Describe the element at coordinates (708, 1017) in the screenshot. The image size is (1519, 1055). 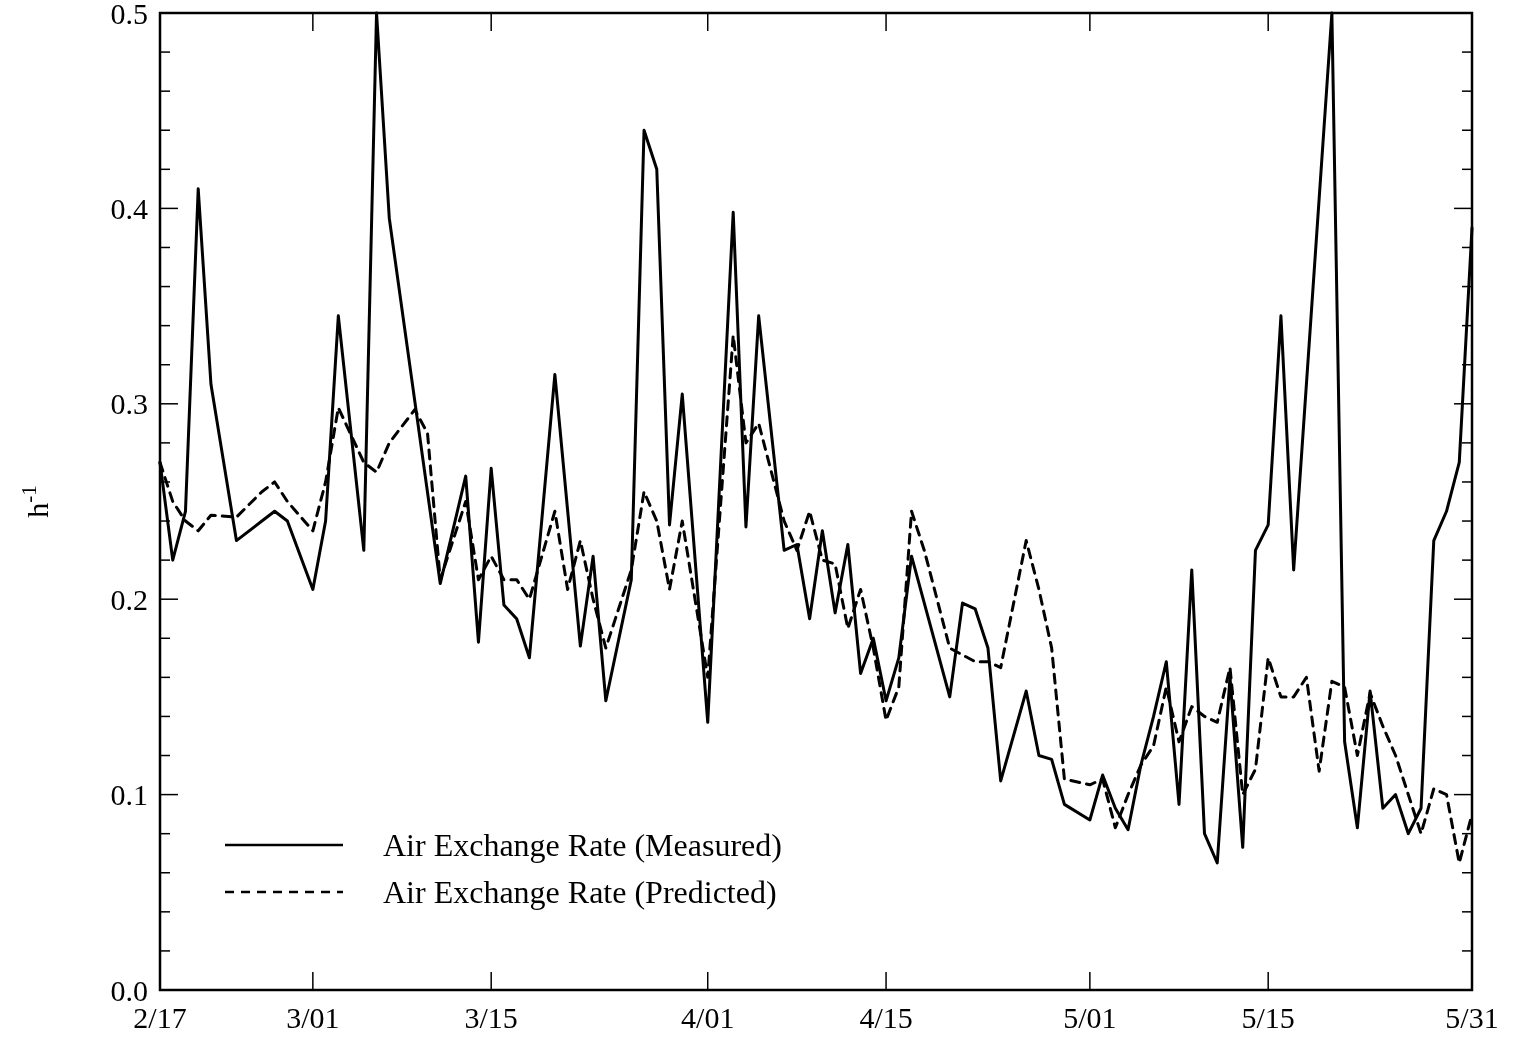
I see `x-tick-label: 4/01` at that location.